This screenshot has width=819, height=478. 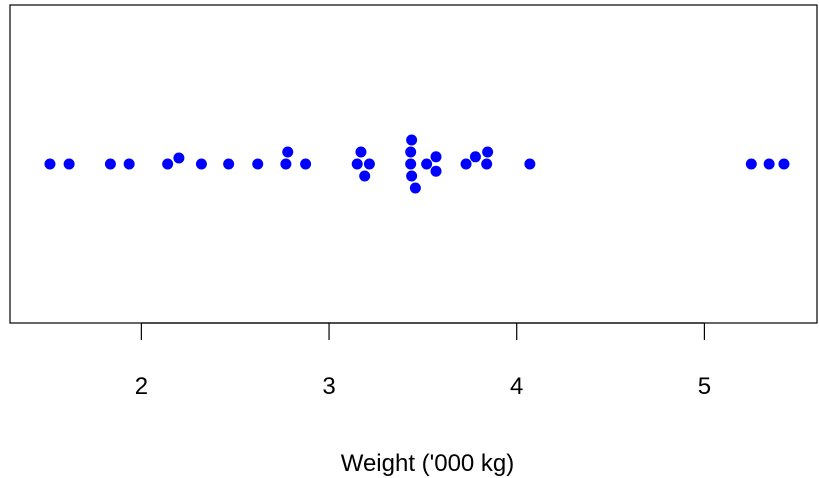 I want to click on x-axis-title: Weight ('000 kg), so click(x=428, y=463).